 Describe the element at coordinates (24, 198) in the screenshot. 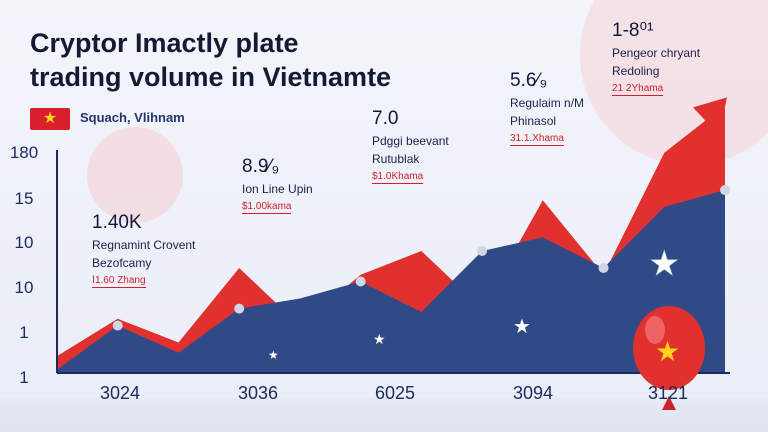

I see `y-tick-label: 15` at that location.